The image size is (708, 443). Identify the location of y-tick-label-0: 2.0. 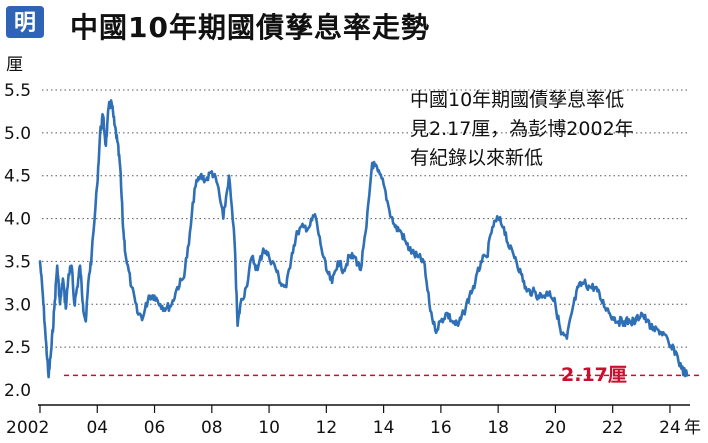
(17, 391).